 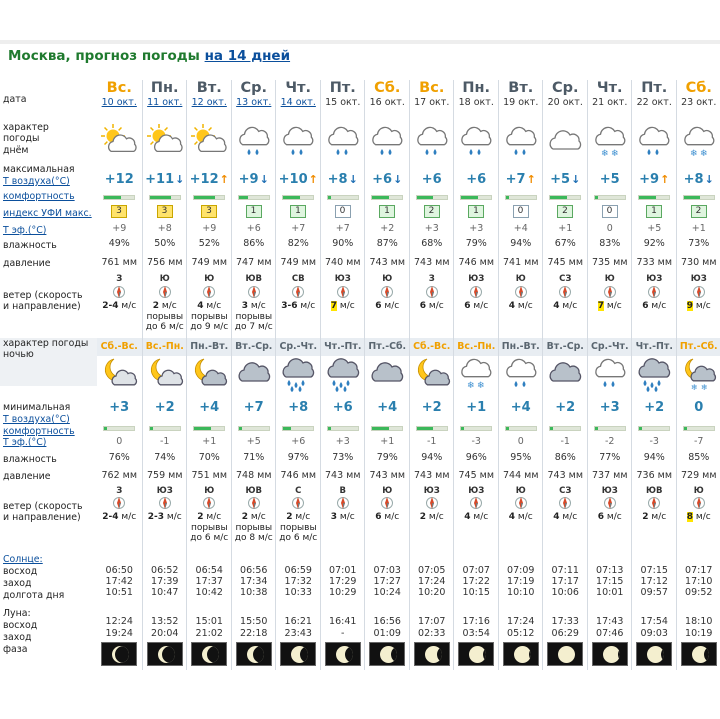 What do you see at coordinates (521, 141) in the screenshot?
I see `cloud-rain-icon` at bounding box center [521, 141].